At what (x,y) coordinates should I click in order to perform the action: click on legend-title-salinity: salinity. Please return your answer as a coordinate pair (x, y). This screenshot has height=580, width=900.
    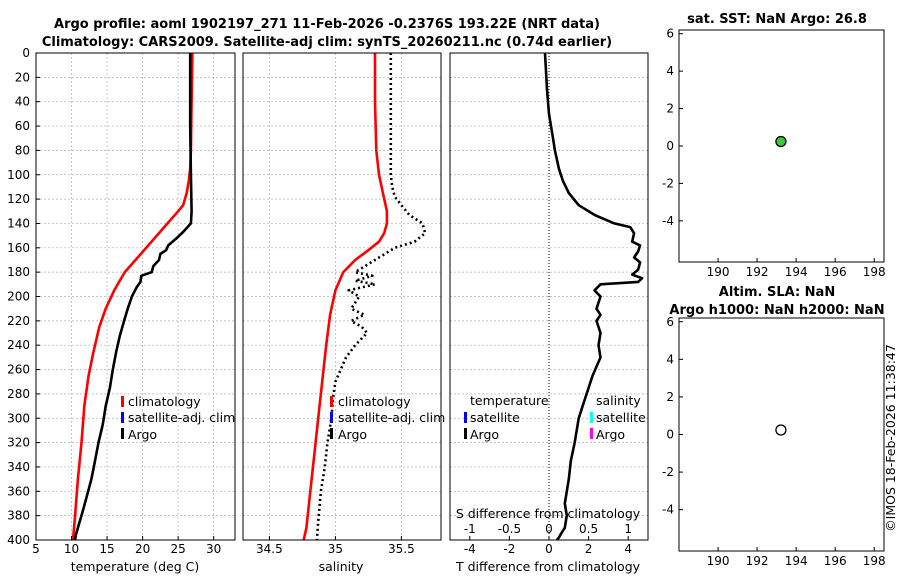
    Looking at the image, I should click on (618, 400).